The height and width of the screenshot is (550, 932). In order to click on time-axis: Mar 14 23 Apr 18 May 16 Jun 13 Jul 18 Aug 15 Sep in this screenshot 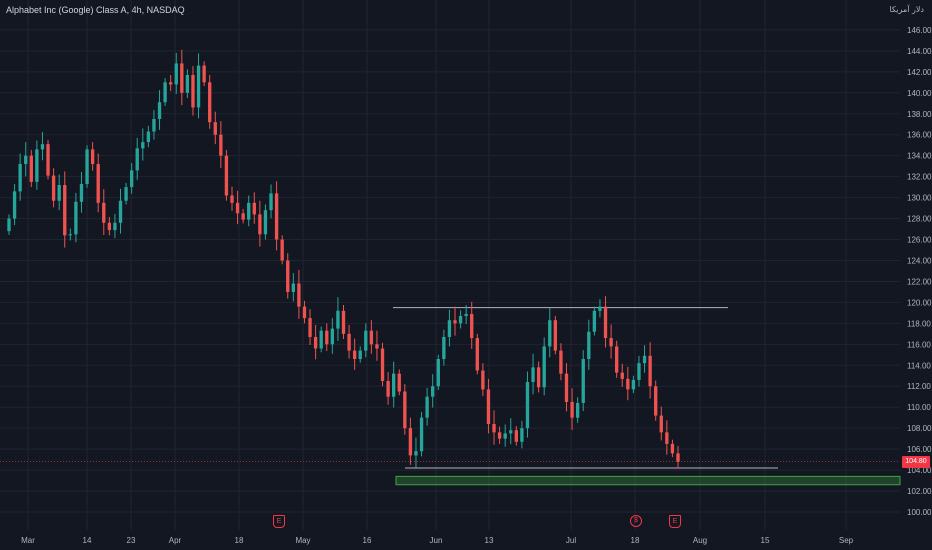, I will do `click(437, 540)`.